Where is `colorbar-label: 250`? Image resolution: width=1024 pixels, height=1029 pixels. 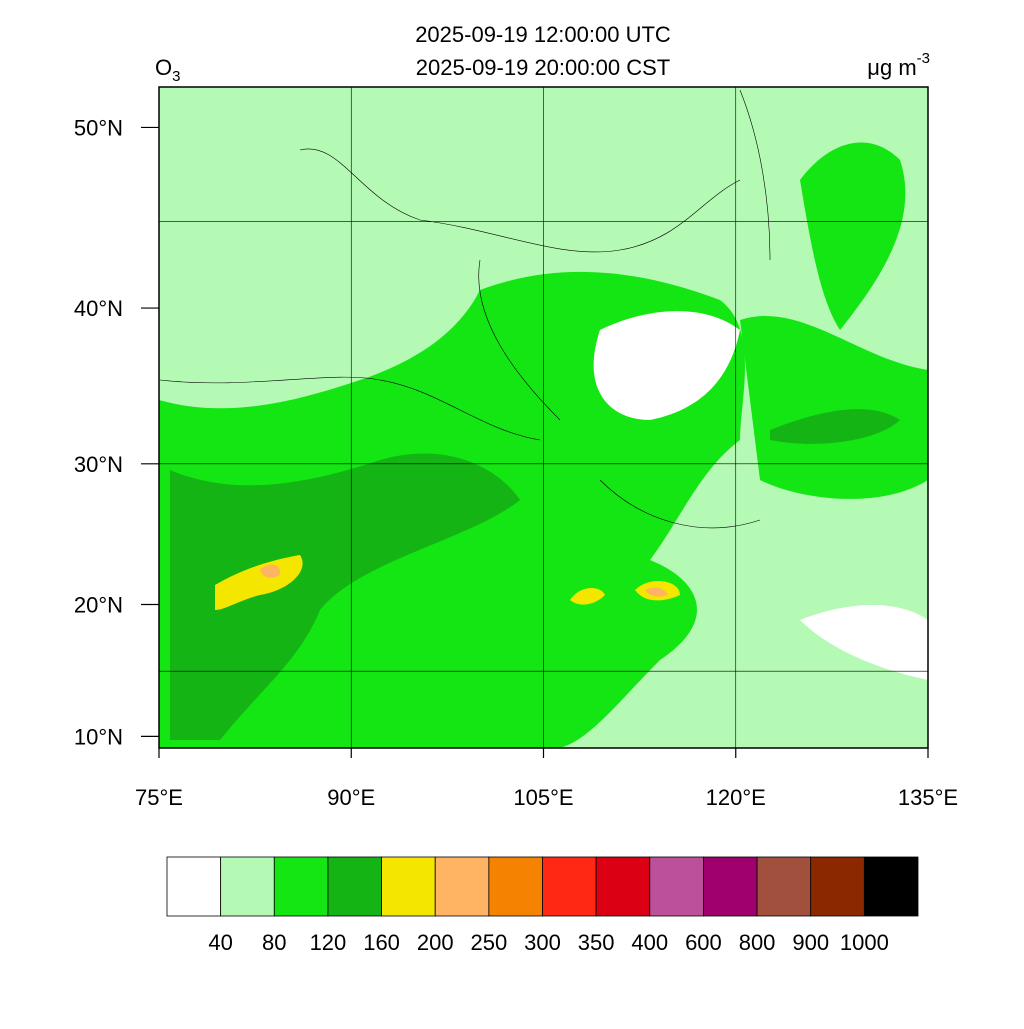
colorbar-label: 250 is located at coordinates (488, 942).